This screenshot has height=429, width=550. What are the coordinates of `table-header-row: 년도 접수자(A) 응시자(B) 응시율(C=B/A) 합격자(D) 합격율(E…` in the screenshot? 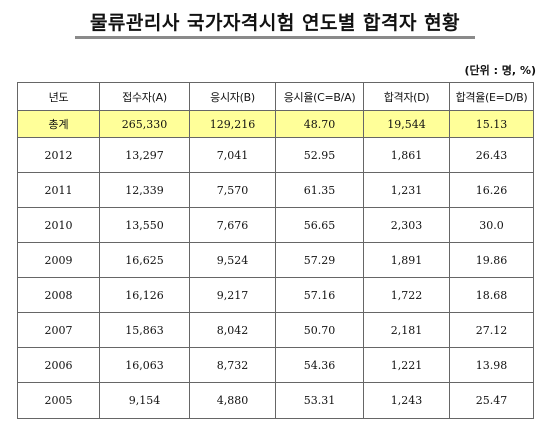 It's located at (275, 96).